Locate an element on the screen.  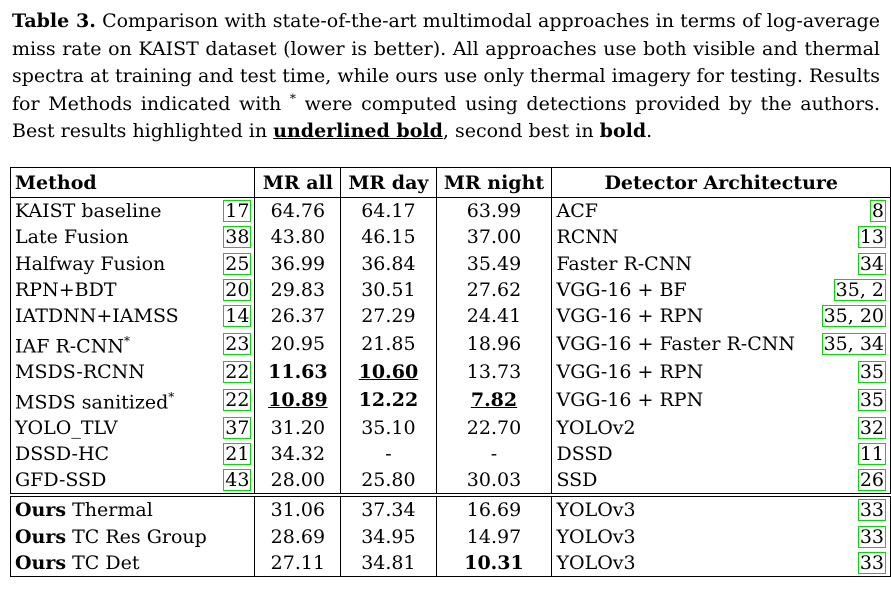
citation-link: 35, 2 is located at coordinates (859, 290).